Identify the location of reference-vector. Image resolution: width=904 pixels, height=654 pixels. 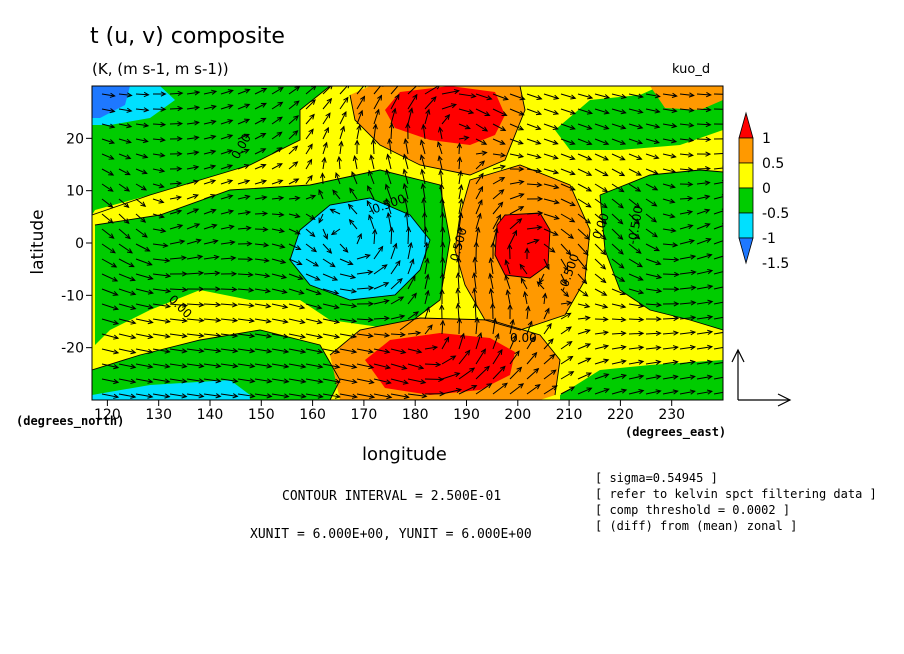
(761, 377).